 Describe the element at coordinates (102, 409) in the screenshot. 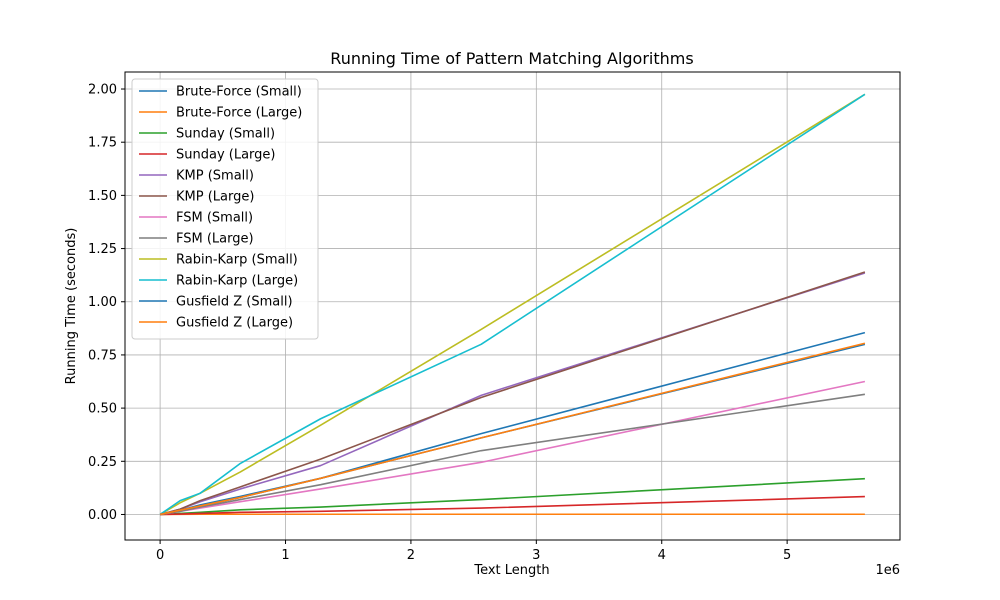

I see `y-tick-label: 0.50` at that location.